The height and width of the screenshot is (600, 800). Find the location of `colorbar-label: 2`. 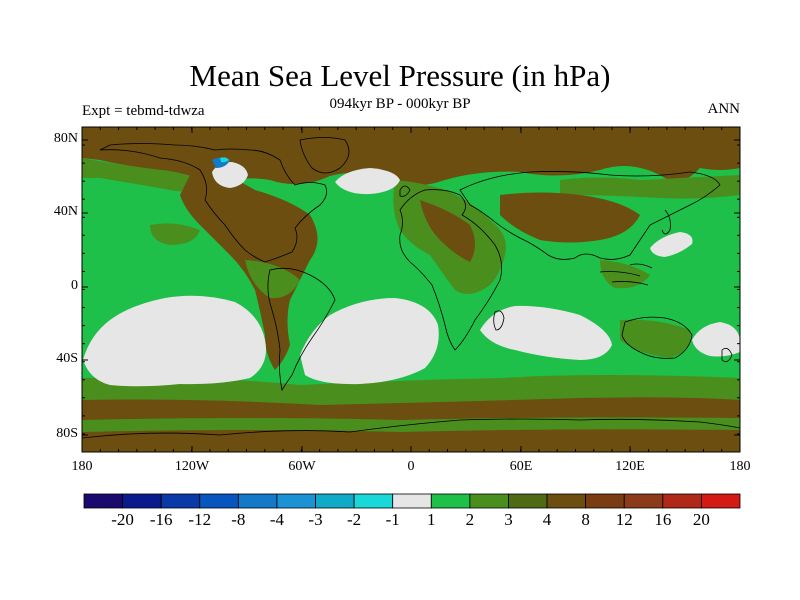

colorbar-label: 2 is located at coordinates (470, 519).